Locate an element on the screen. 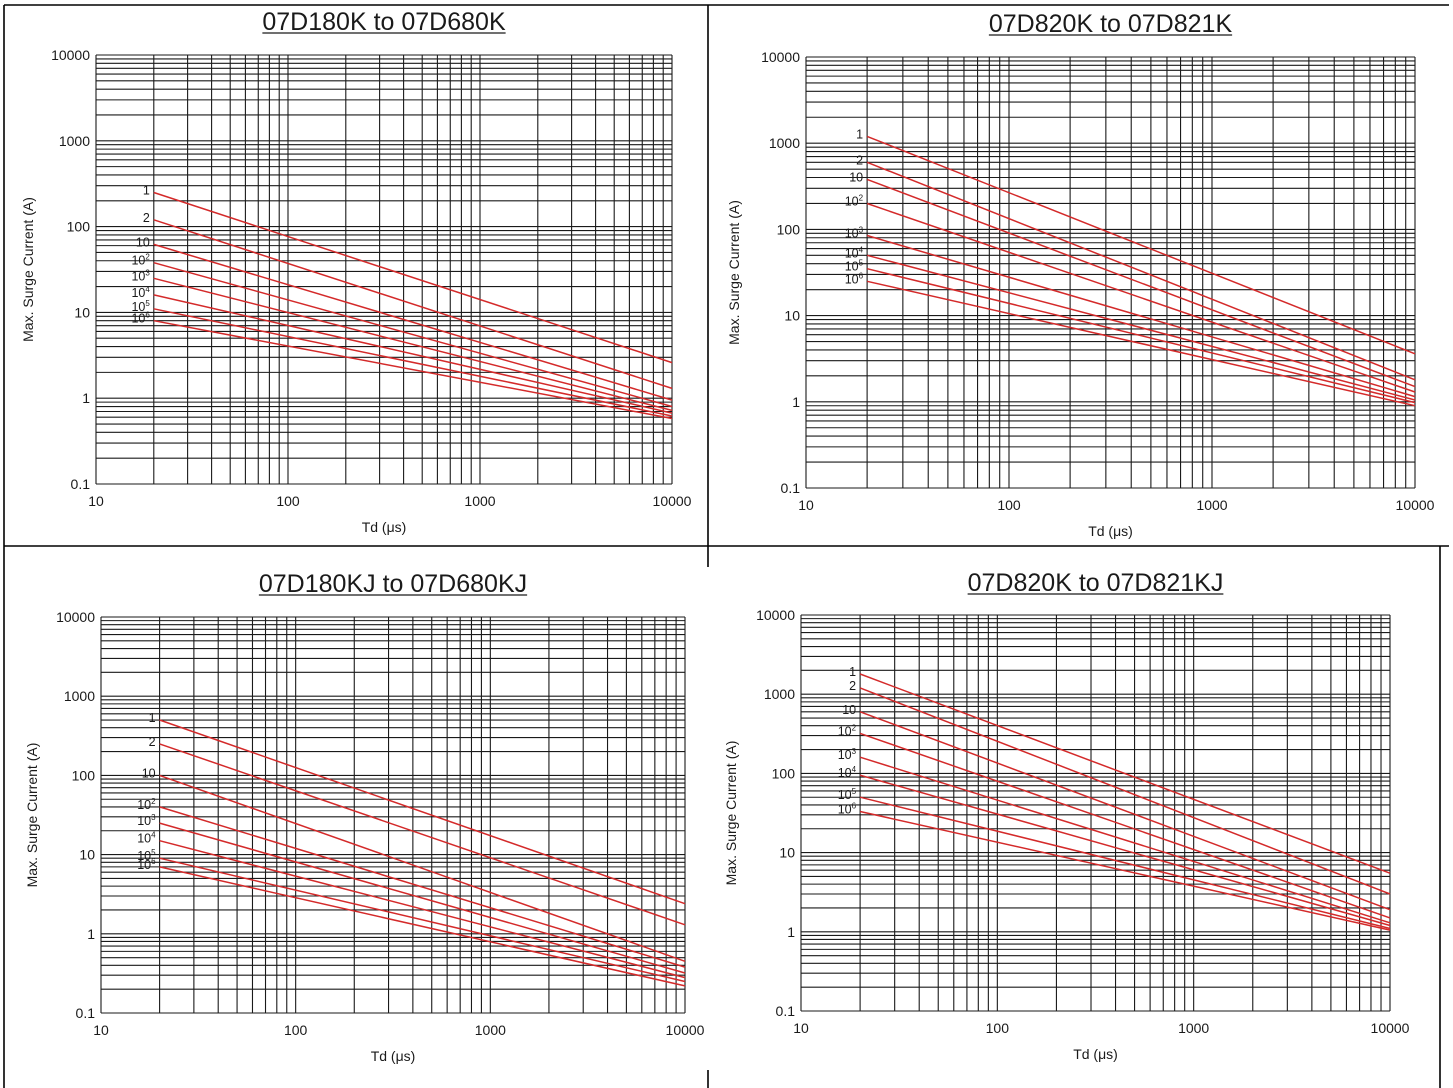 The image size is (1453, 1088). series-label: 10 is located at coordinates (856, 177).